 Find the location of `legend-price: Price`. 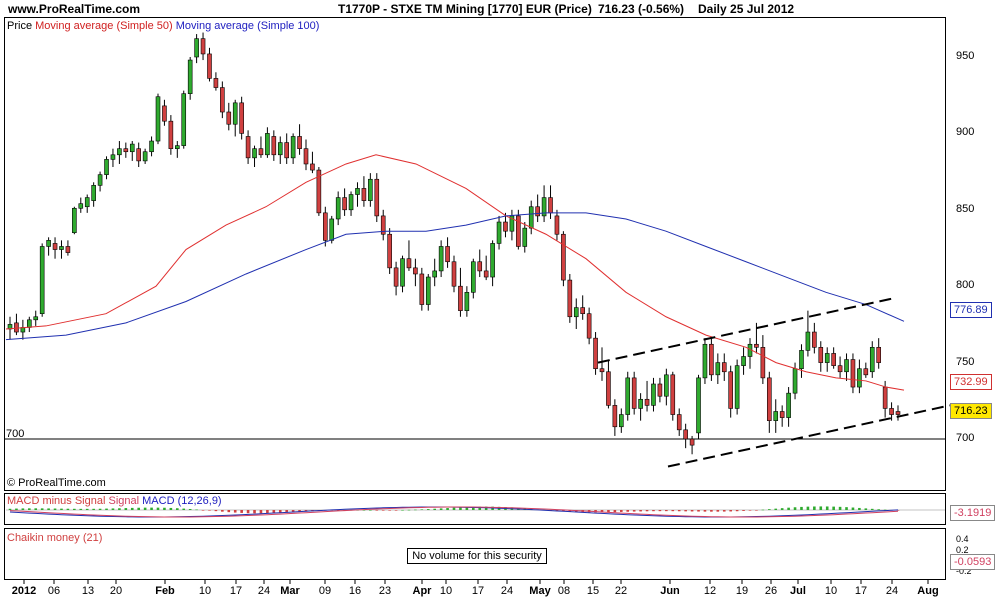

legend-price: Price is located at coordinates (20, 26).